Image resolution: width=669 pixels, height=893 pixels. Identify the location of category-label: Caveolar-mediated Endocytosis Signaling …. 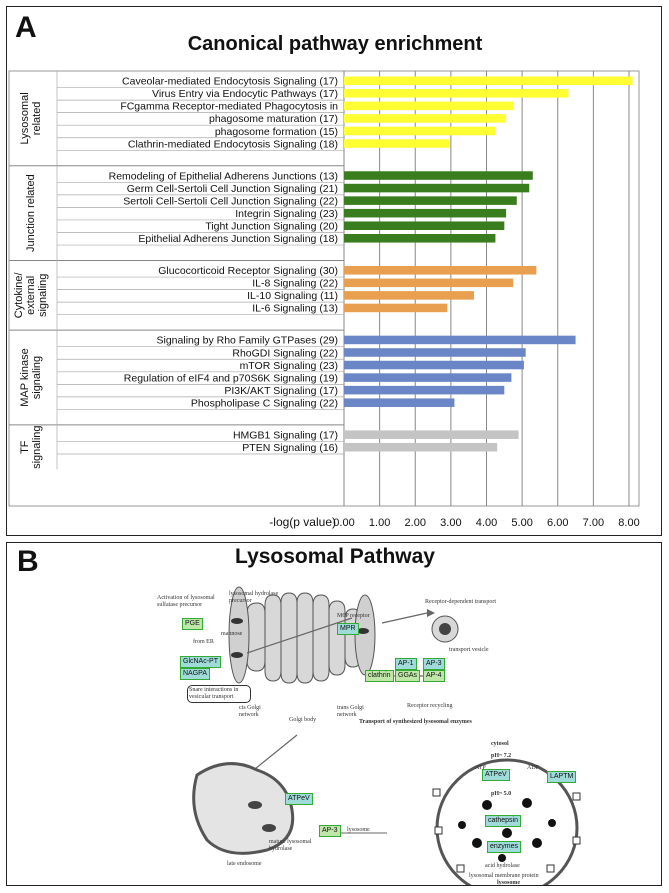
(230, 82).